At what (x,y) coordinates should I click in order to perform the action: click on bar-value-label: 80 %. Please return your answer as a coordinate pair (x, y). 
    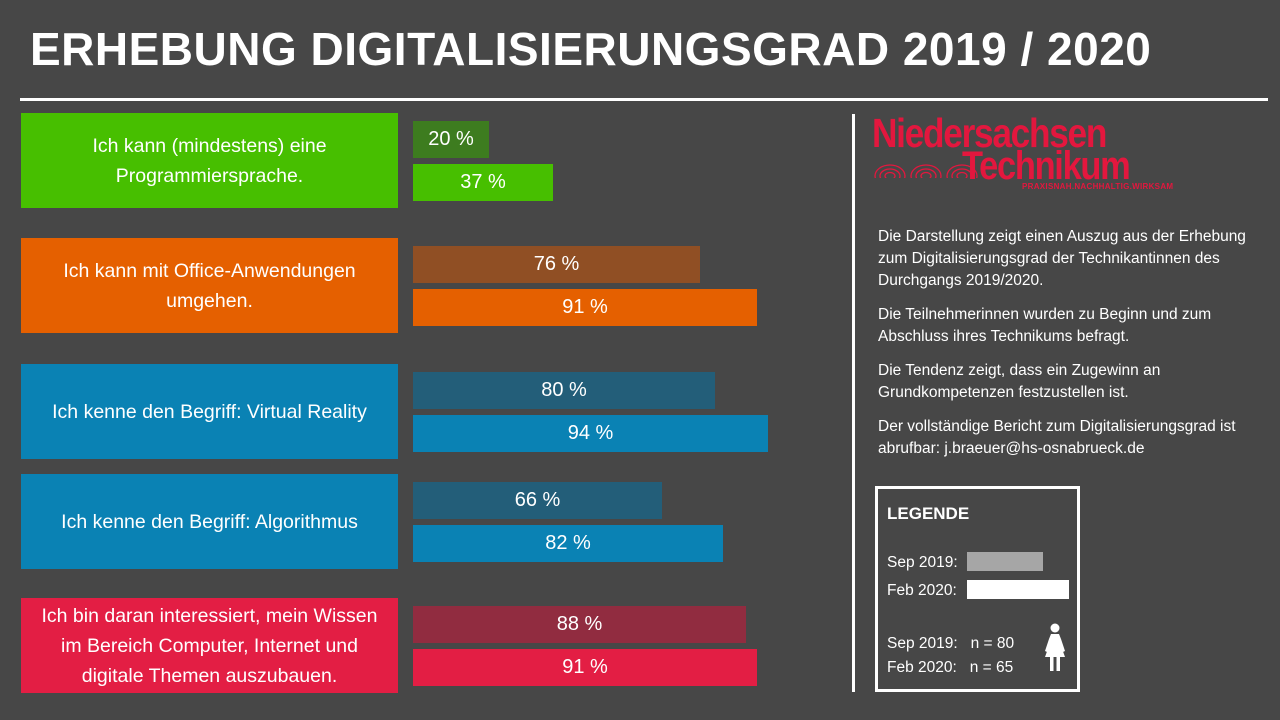
    Looking at the image, I should click on (564, 390).